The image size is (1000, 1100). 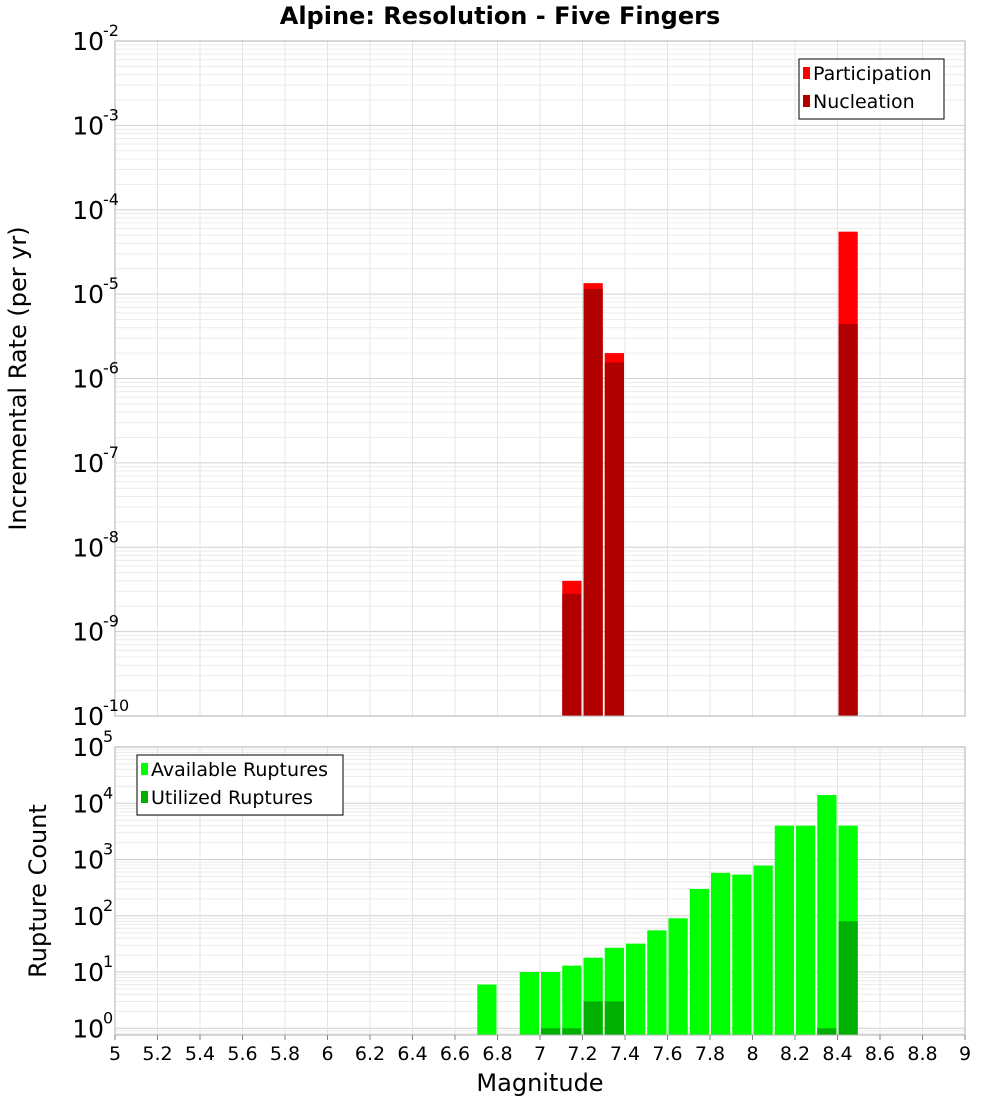 I want to click on y-tick-label-exponent: -5, so click(x=111, y=283).